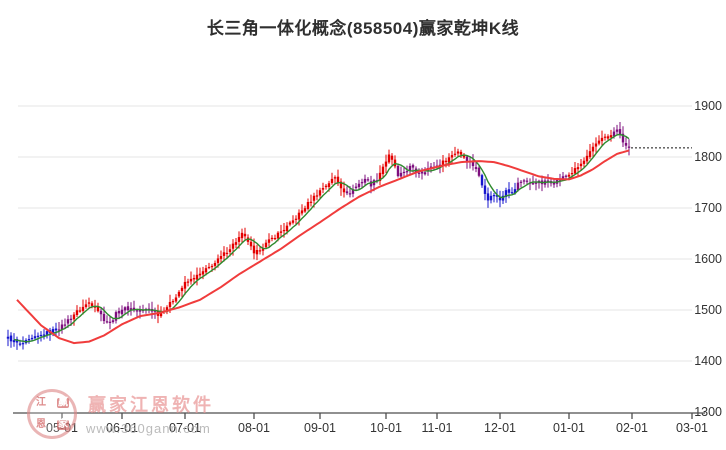  I want to click on y-tick-label: 1300, so click(708, 412).